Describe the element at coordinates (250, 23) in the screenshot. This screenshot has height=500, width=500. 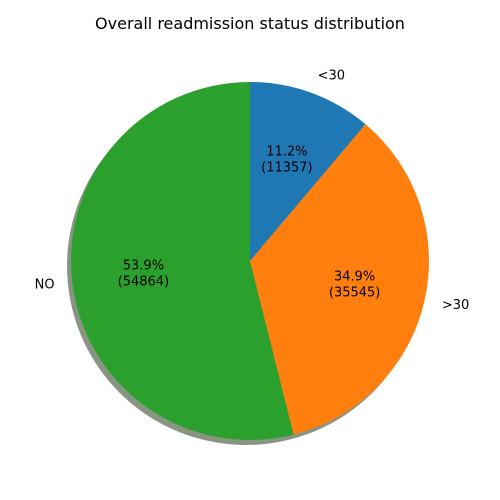
I see `chart-title: Overall readmission status distribution` at that location.